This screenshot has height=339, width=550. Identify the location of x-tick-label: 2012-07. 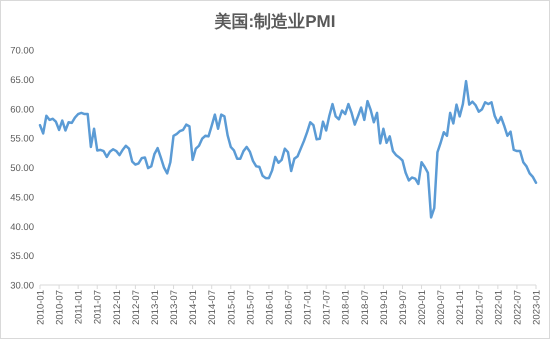
(136, 307).